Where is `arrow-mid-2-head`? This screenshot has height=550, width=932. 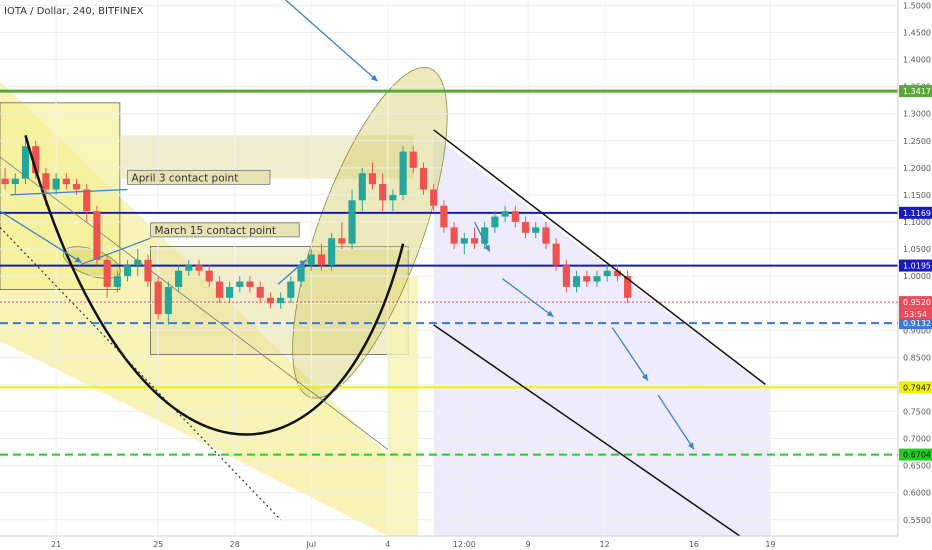 arrow-mid-2-head is located at coordinates (550, 313).